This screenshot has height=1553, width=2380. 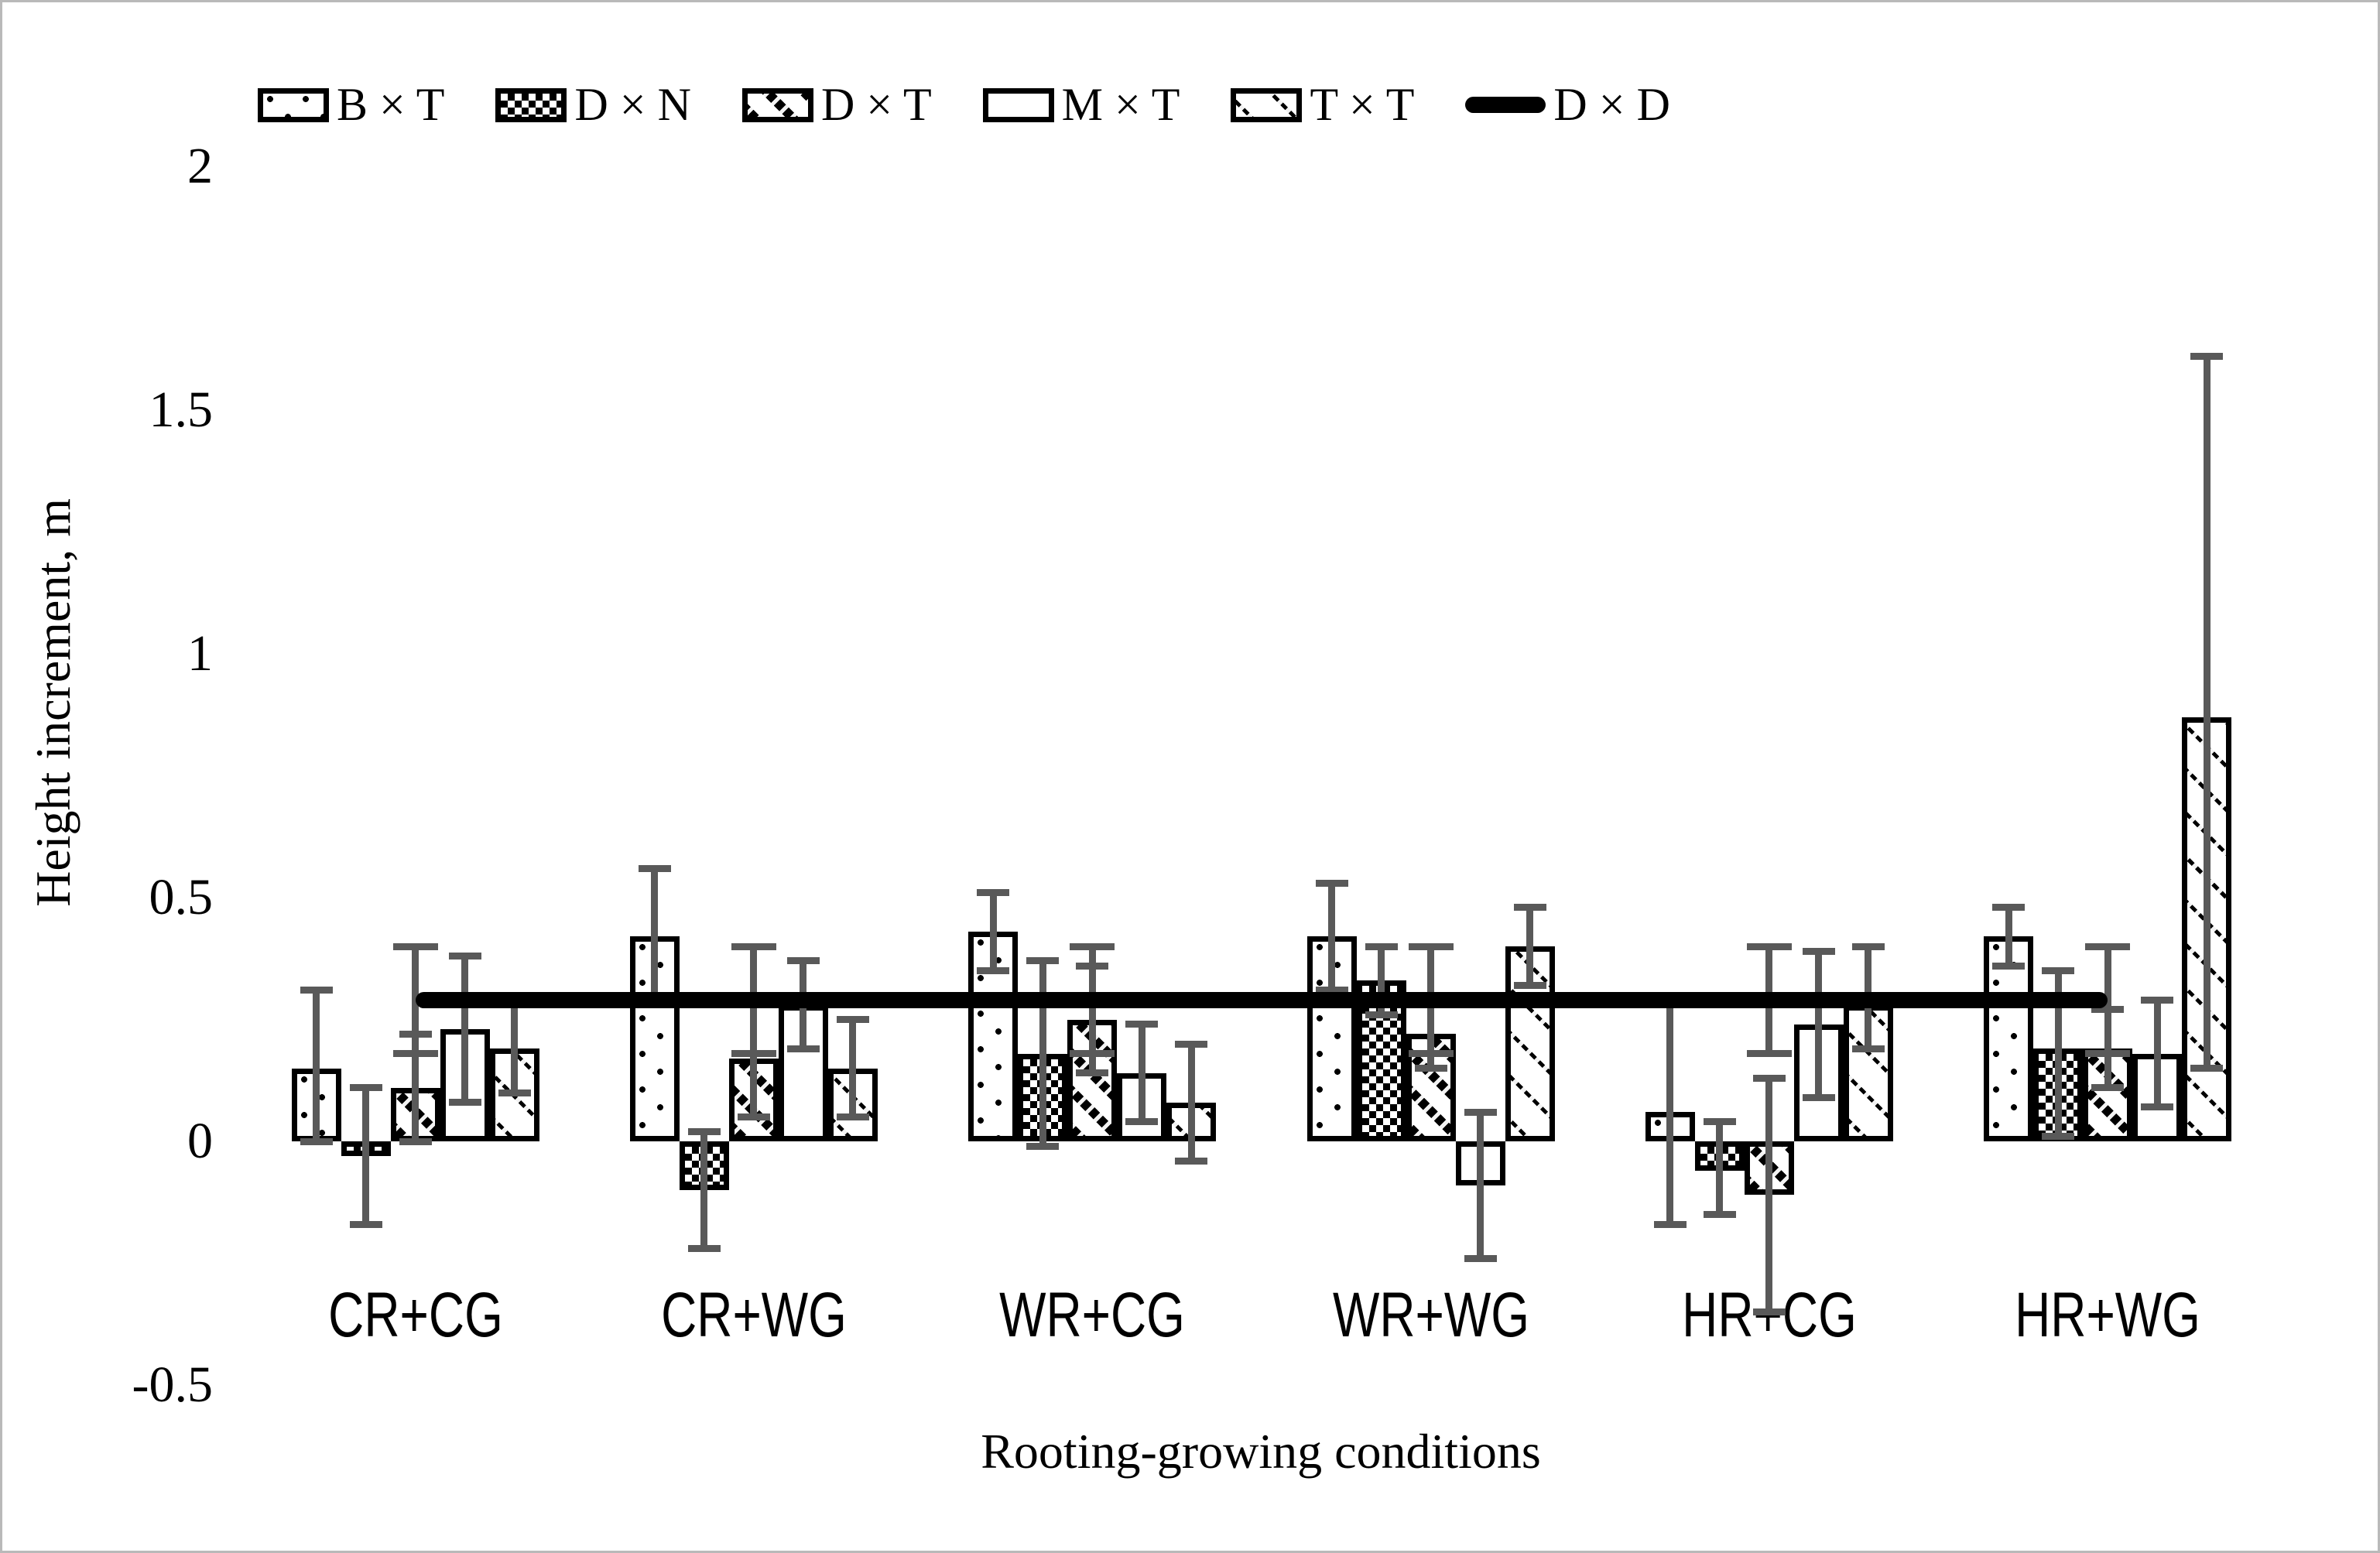 I want to click on y-tick-label: 1.5, so click(x=181, y=409).